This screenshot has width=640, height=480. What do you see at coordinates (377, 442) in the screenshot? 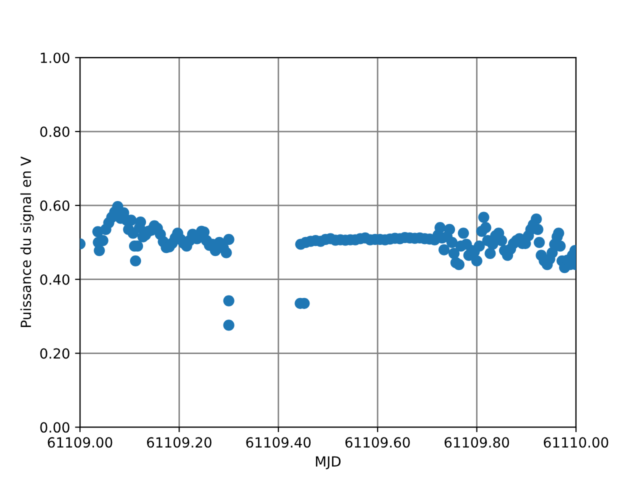
I see `x-tick-label: 61109.60` at bounding box center [377, 442].